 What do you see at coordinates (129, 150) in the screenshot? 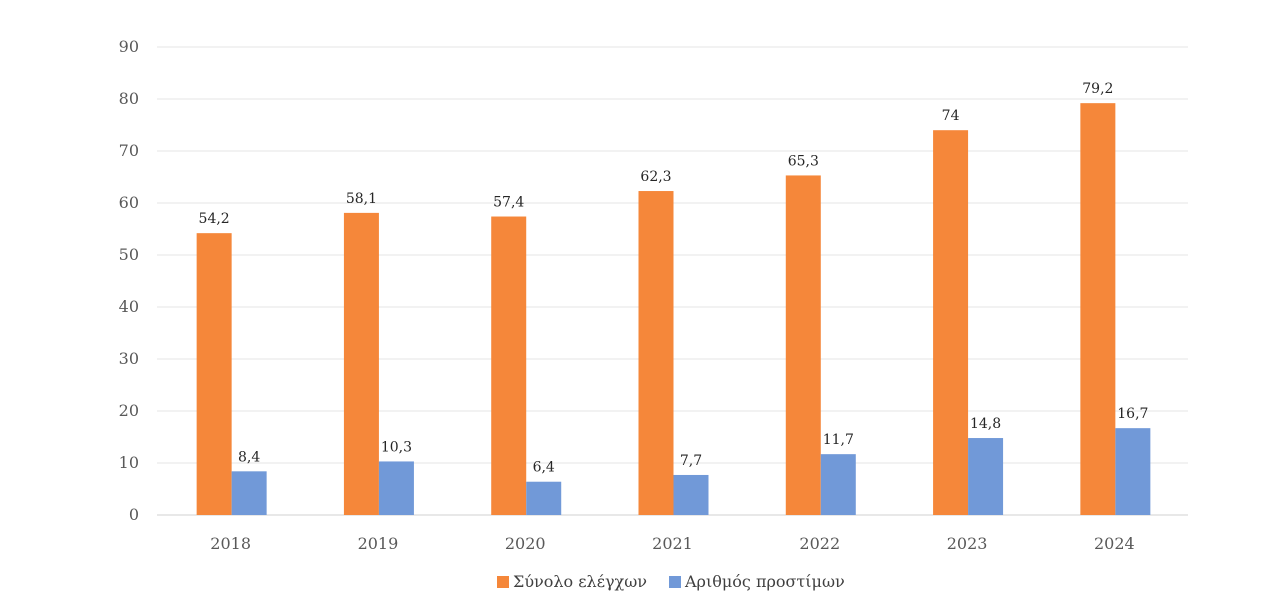
I see `y-tick-label: 70` at bounding box center [129, 150].